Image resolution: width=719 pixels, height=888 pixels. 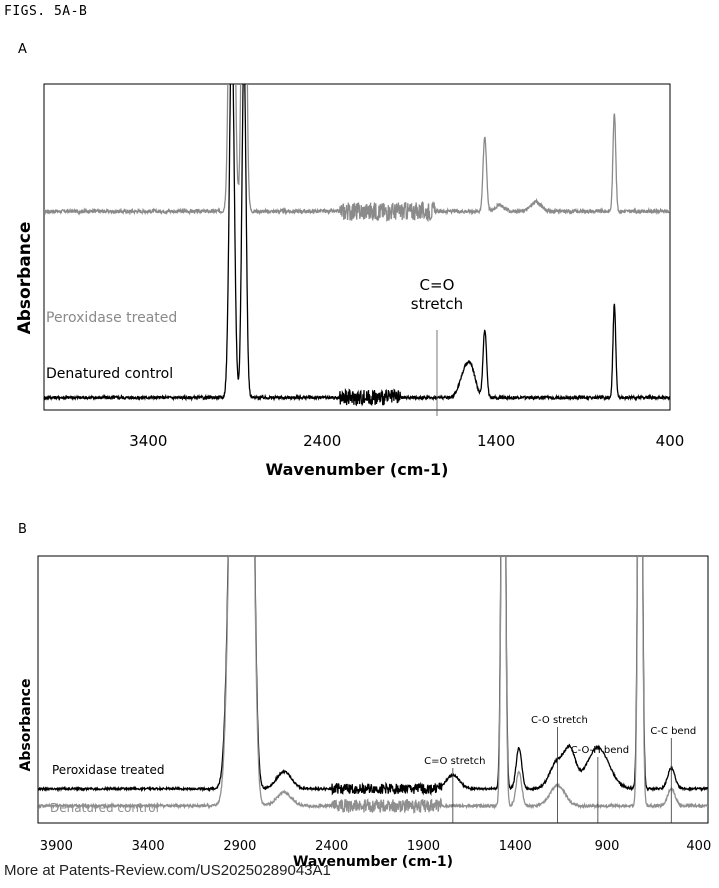 I want to click on annotation-label: C-O stretch, so click(x=559, y=720).